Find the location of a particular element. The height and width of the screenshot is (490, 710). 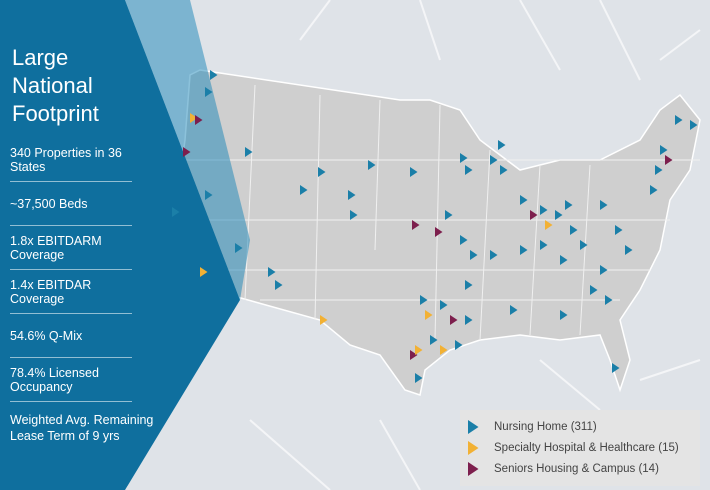

legend-item: Specialty Hospital & Healthcare (15) is located at coordinates (580, 447).